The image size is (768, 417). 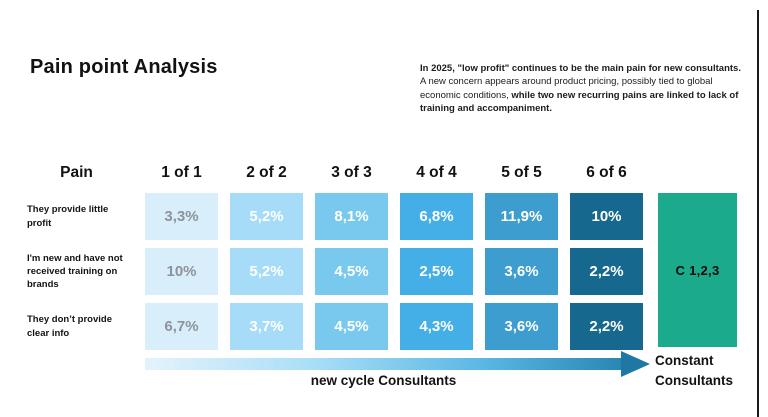 I want to click on row-label-little-profit: They provide little profit, so click(x=68, y=216).